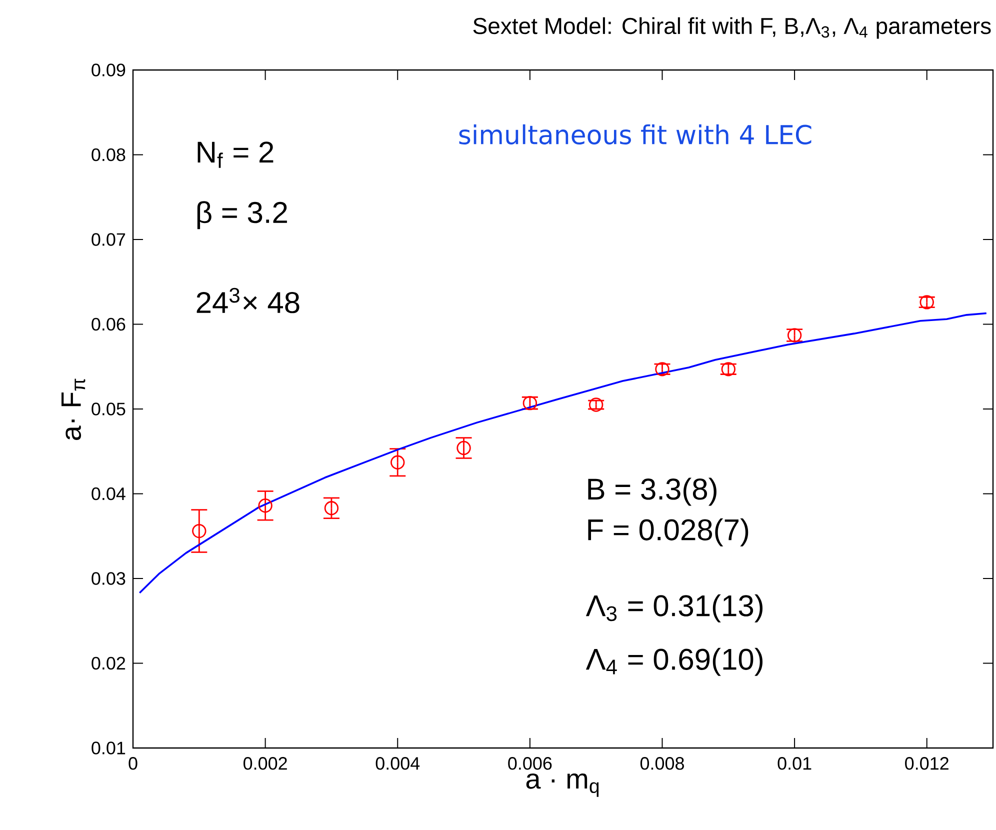  Describe the element at coordinates (109, 578) in the screenshot. I see `y-tick-label: 0.03` at that location.